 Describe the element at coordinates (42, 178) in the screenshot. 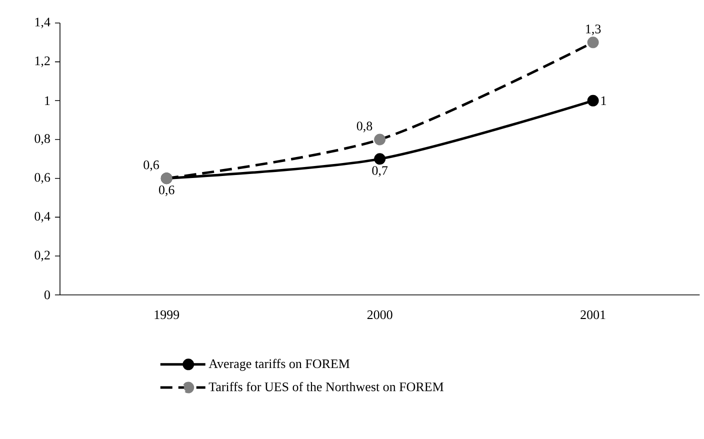

I see `y-tick-label: 0,6` at that location.